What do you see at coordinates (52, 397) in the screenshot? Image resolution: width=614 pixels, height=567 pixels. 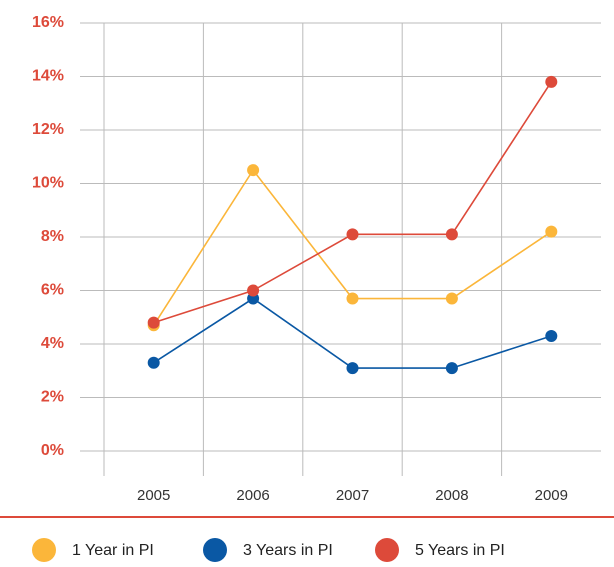 I see `y-tick-label: 2%` at bounding box center [52, 397].